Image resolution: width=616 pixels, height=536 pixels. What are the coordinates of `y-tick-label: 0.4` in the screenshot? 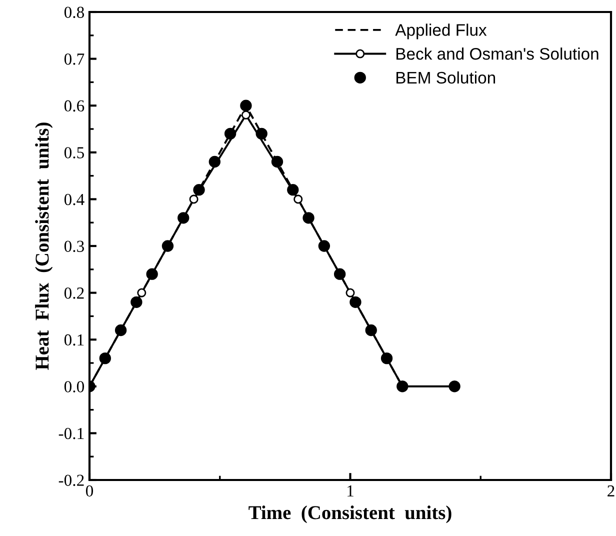 It's located at (74, 200).